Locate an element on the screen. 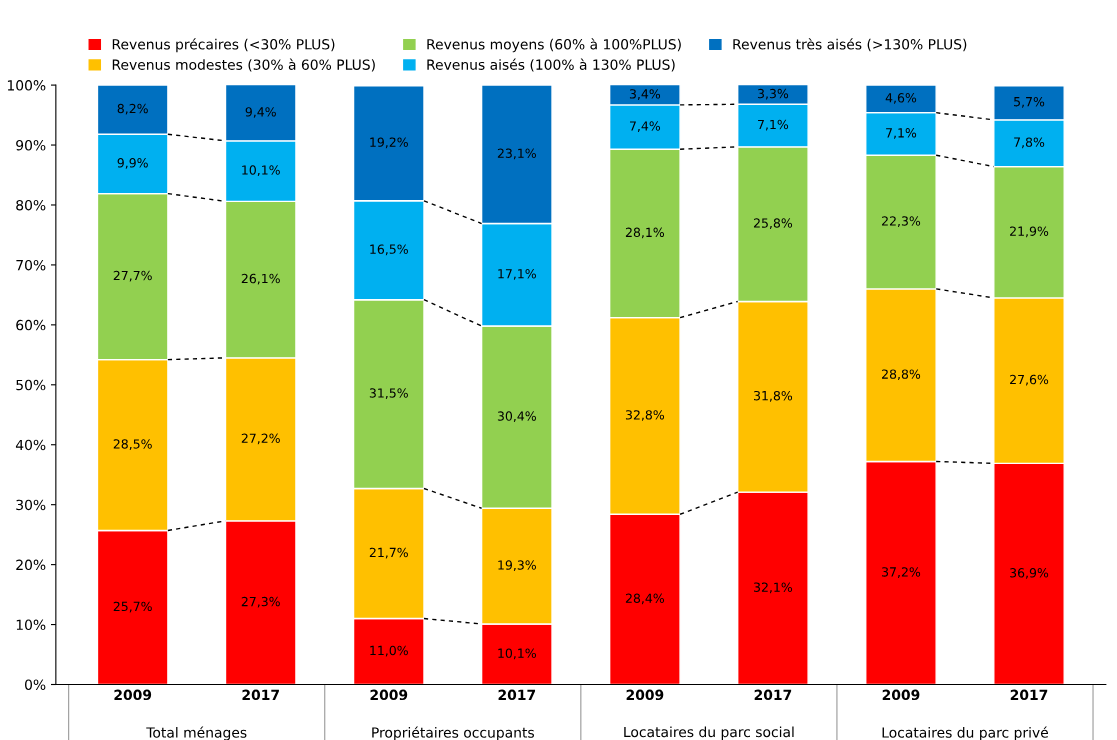  y-tick-label: 20% is located at coordinates (31, 565).